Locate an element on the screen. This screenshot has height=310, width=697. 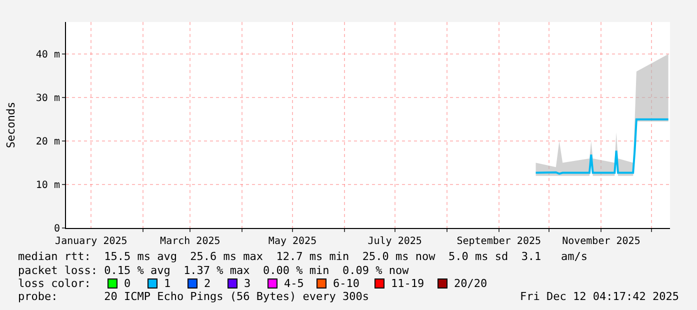
y-tick-label: 40 m is located at coordinates (48, 55).